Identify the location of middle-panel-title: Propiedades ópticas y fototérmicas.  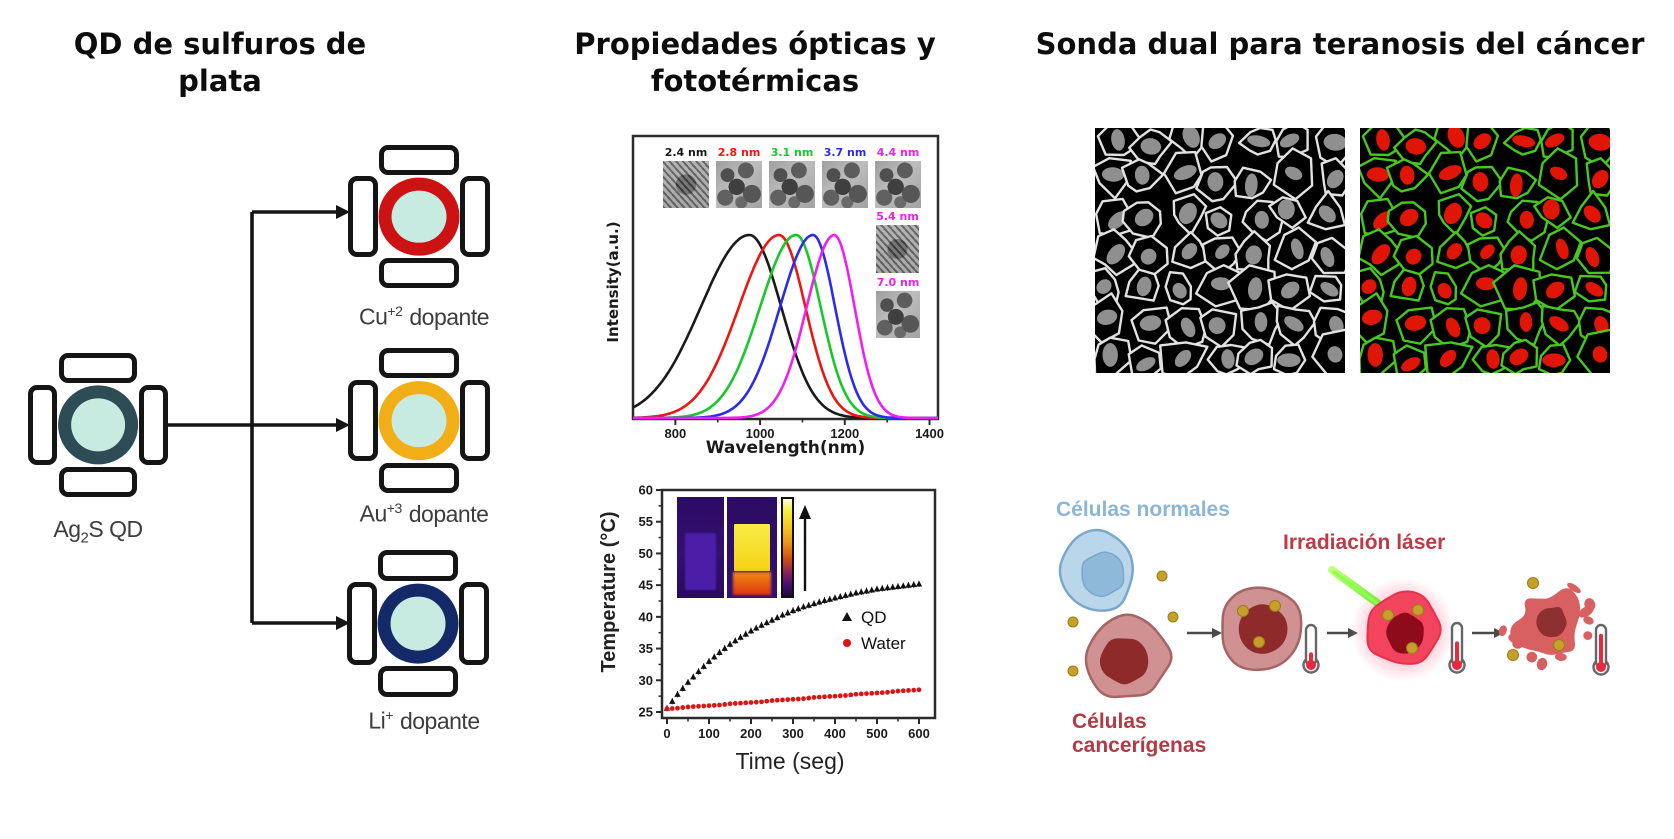
(755, 62).